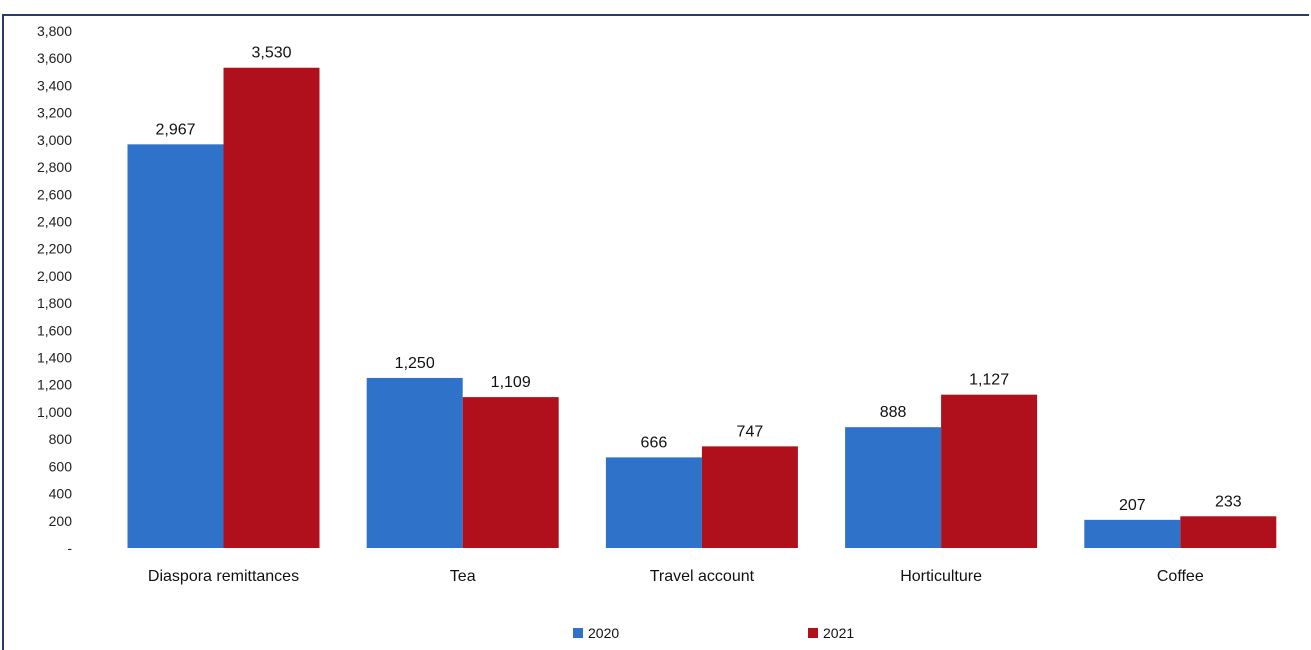  What do you see at coordinates (175, 129) in the screenshot?
I see `data-label: 2,967` at bounding box center [175, 129].